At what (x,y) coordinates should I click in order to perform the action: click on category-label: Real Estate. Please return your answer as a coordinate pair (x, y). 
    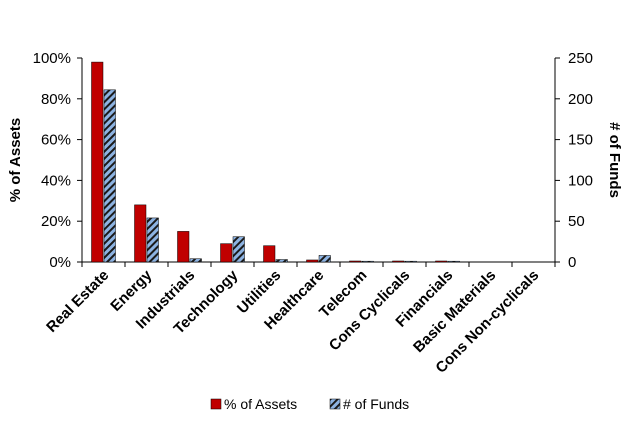
    Looking at the image, I should click on (77, 301).